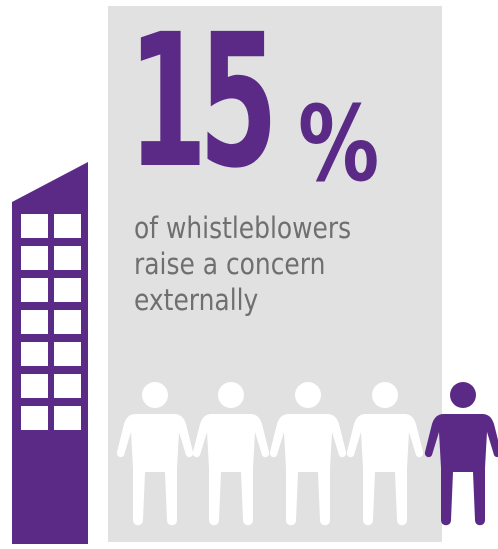  I want to click on caption-line-1: of whistleblowers, so click(243, 228).